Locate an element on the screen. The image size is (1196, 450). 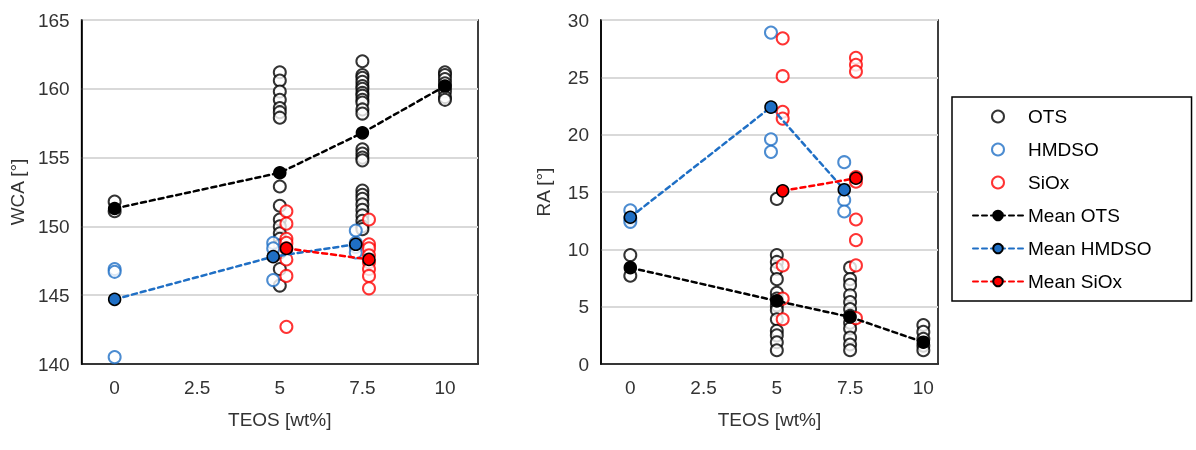
y-tick-label: 150 is located at coordinates (53, 226).